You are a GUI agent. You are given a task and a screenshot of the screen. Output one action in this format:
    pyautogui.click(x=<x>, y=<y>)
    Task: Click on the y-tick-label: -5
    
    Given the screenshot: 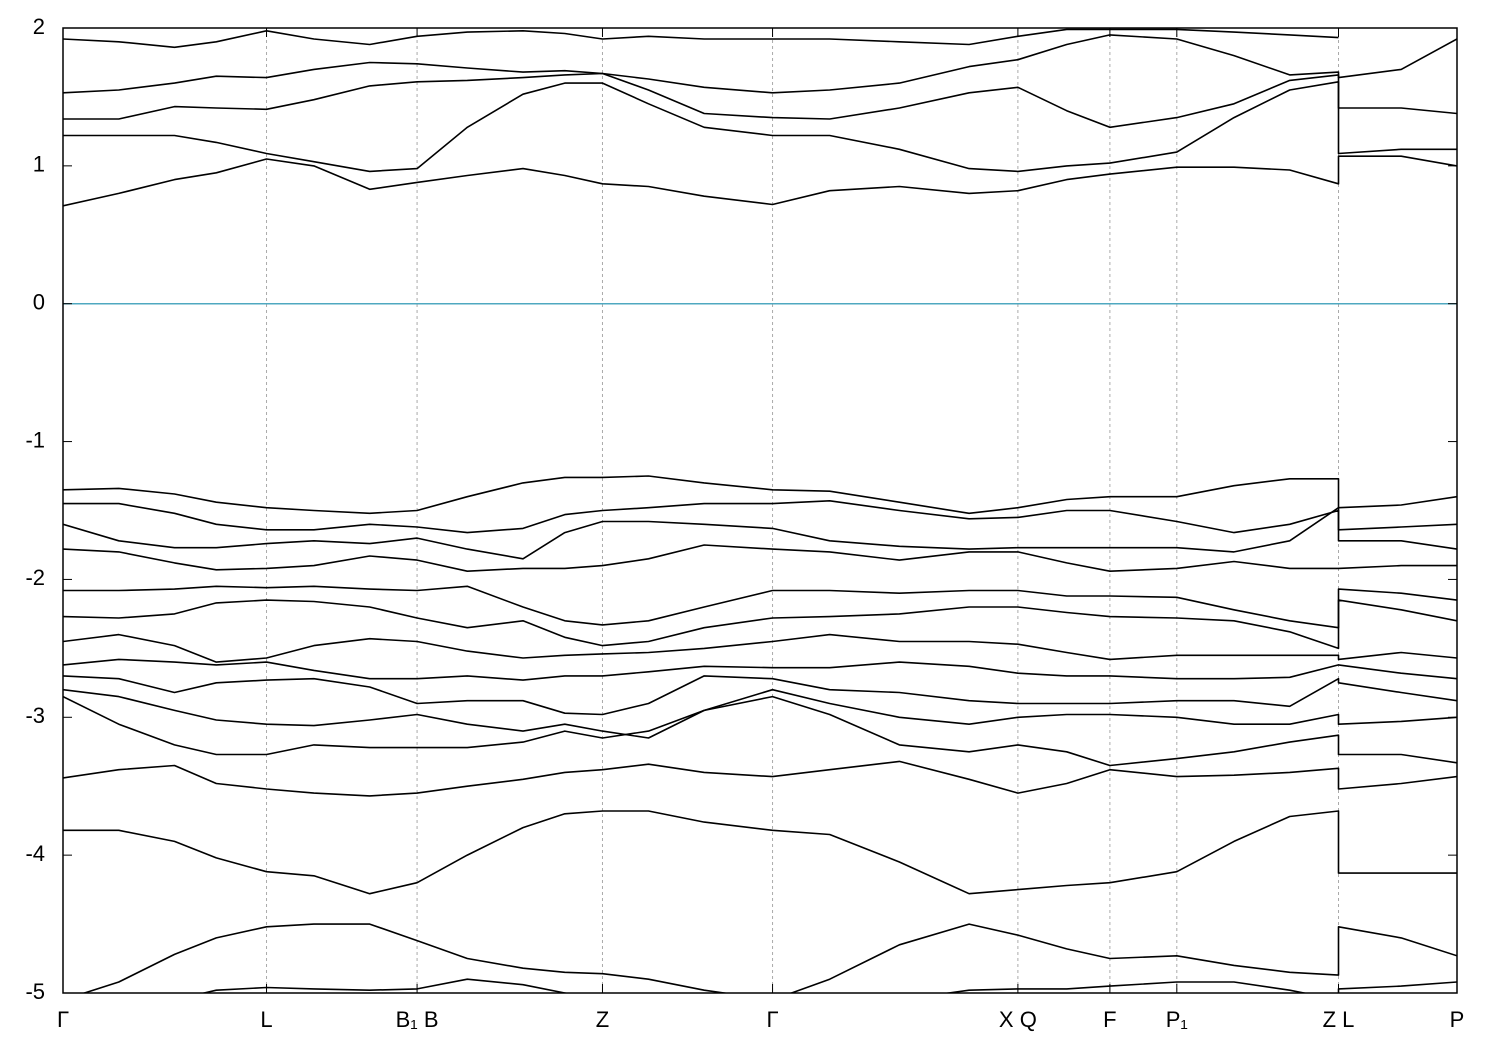 What is the action you would take?
    pyautogui.click(x=35, y=991)
    